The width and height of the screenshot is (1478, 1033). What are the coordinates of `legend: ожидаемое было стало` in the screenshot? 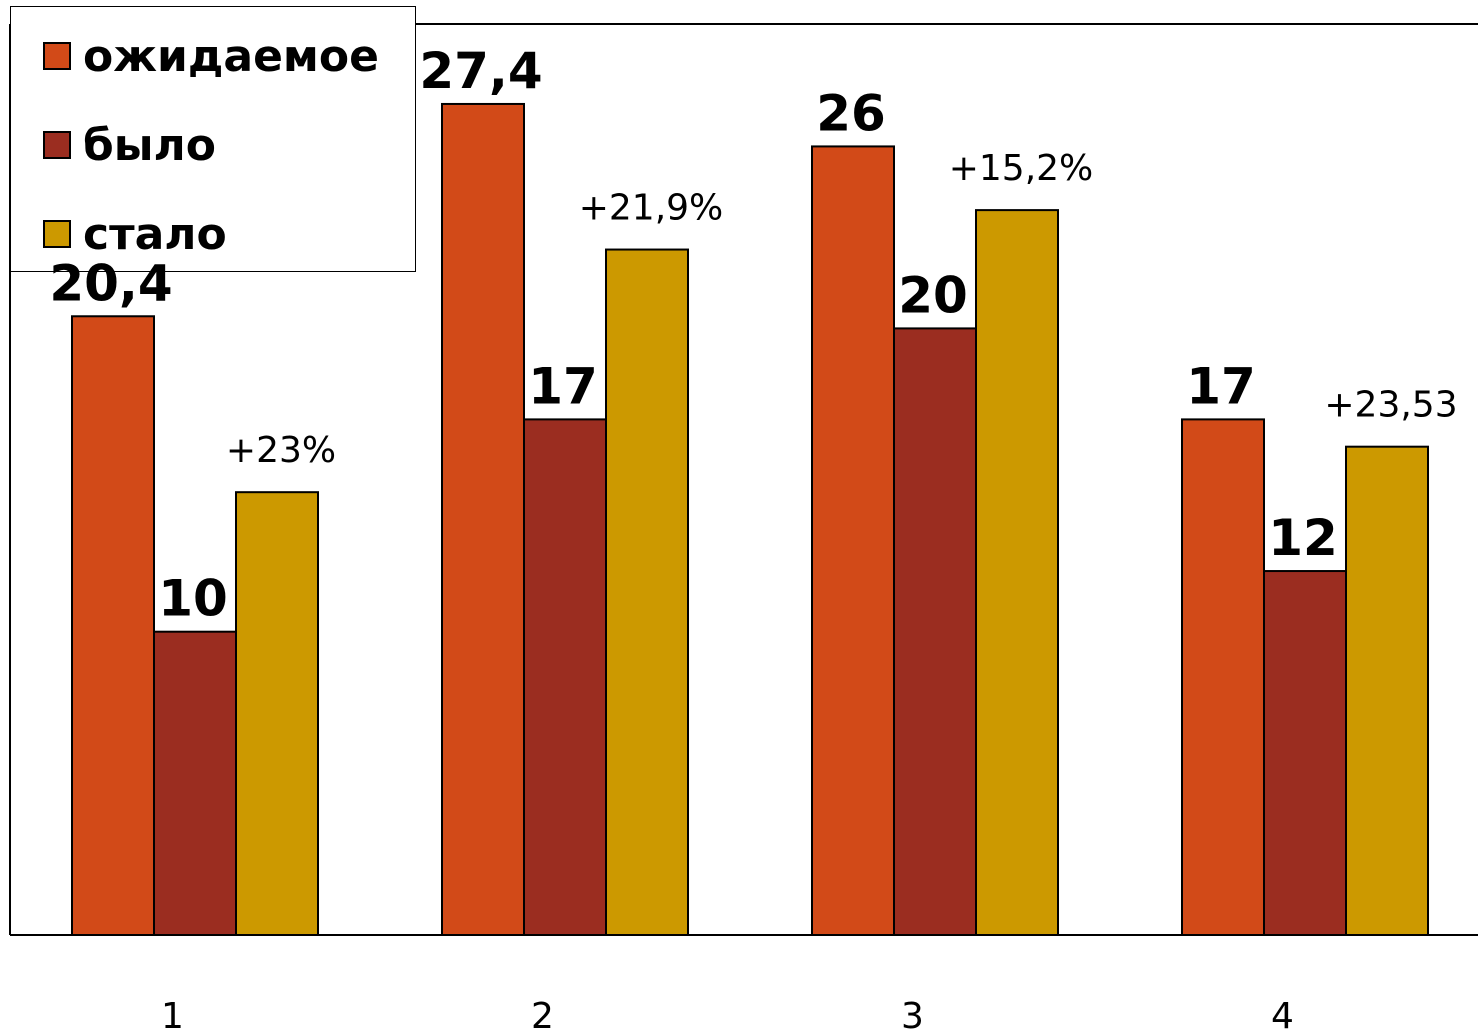 It's located at (213, 139).